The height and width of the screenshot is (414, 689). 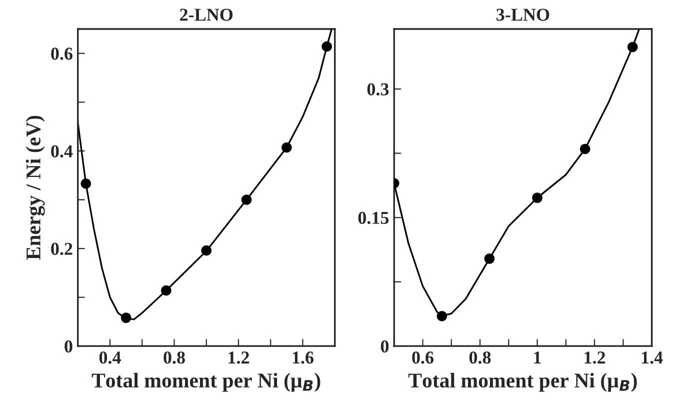 I want to click on x-tick-label: 1.4, so click(x=652, y=358).